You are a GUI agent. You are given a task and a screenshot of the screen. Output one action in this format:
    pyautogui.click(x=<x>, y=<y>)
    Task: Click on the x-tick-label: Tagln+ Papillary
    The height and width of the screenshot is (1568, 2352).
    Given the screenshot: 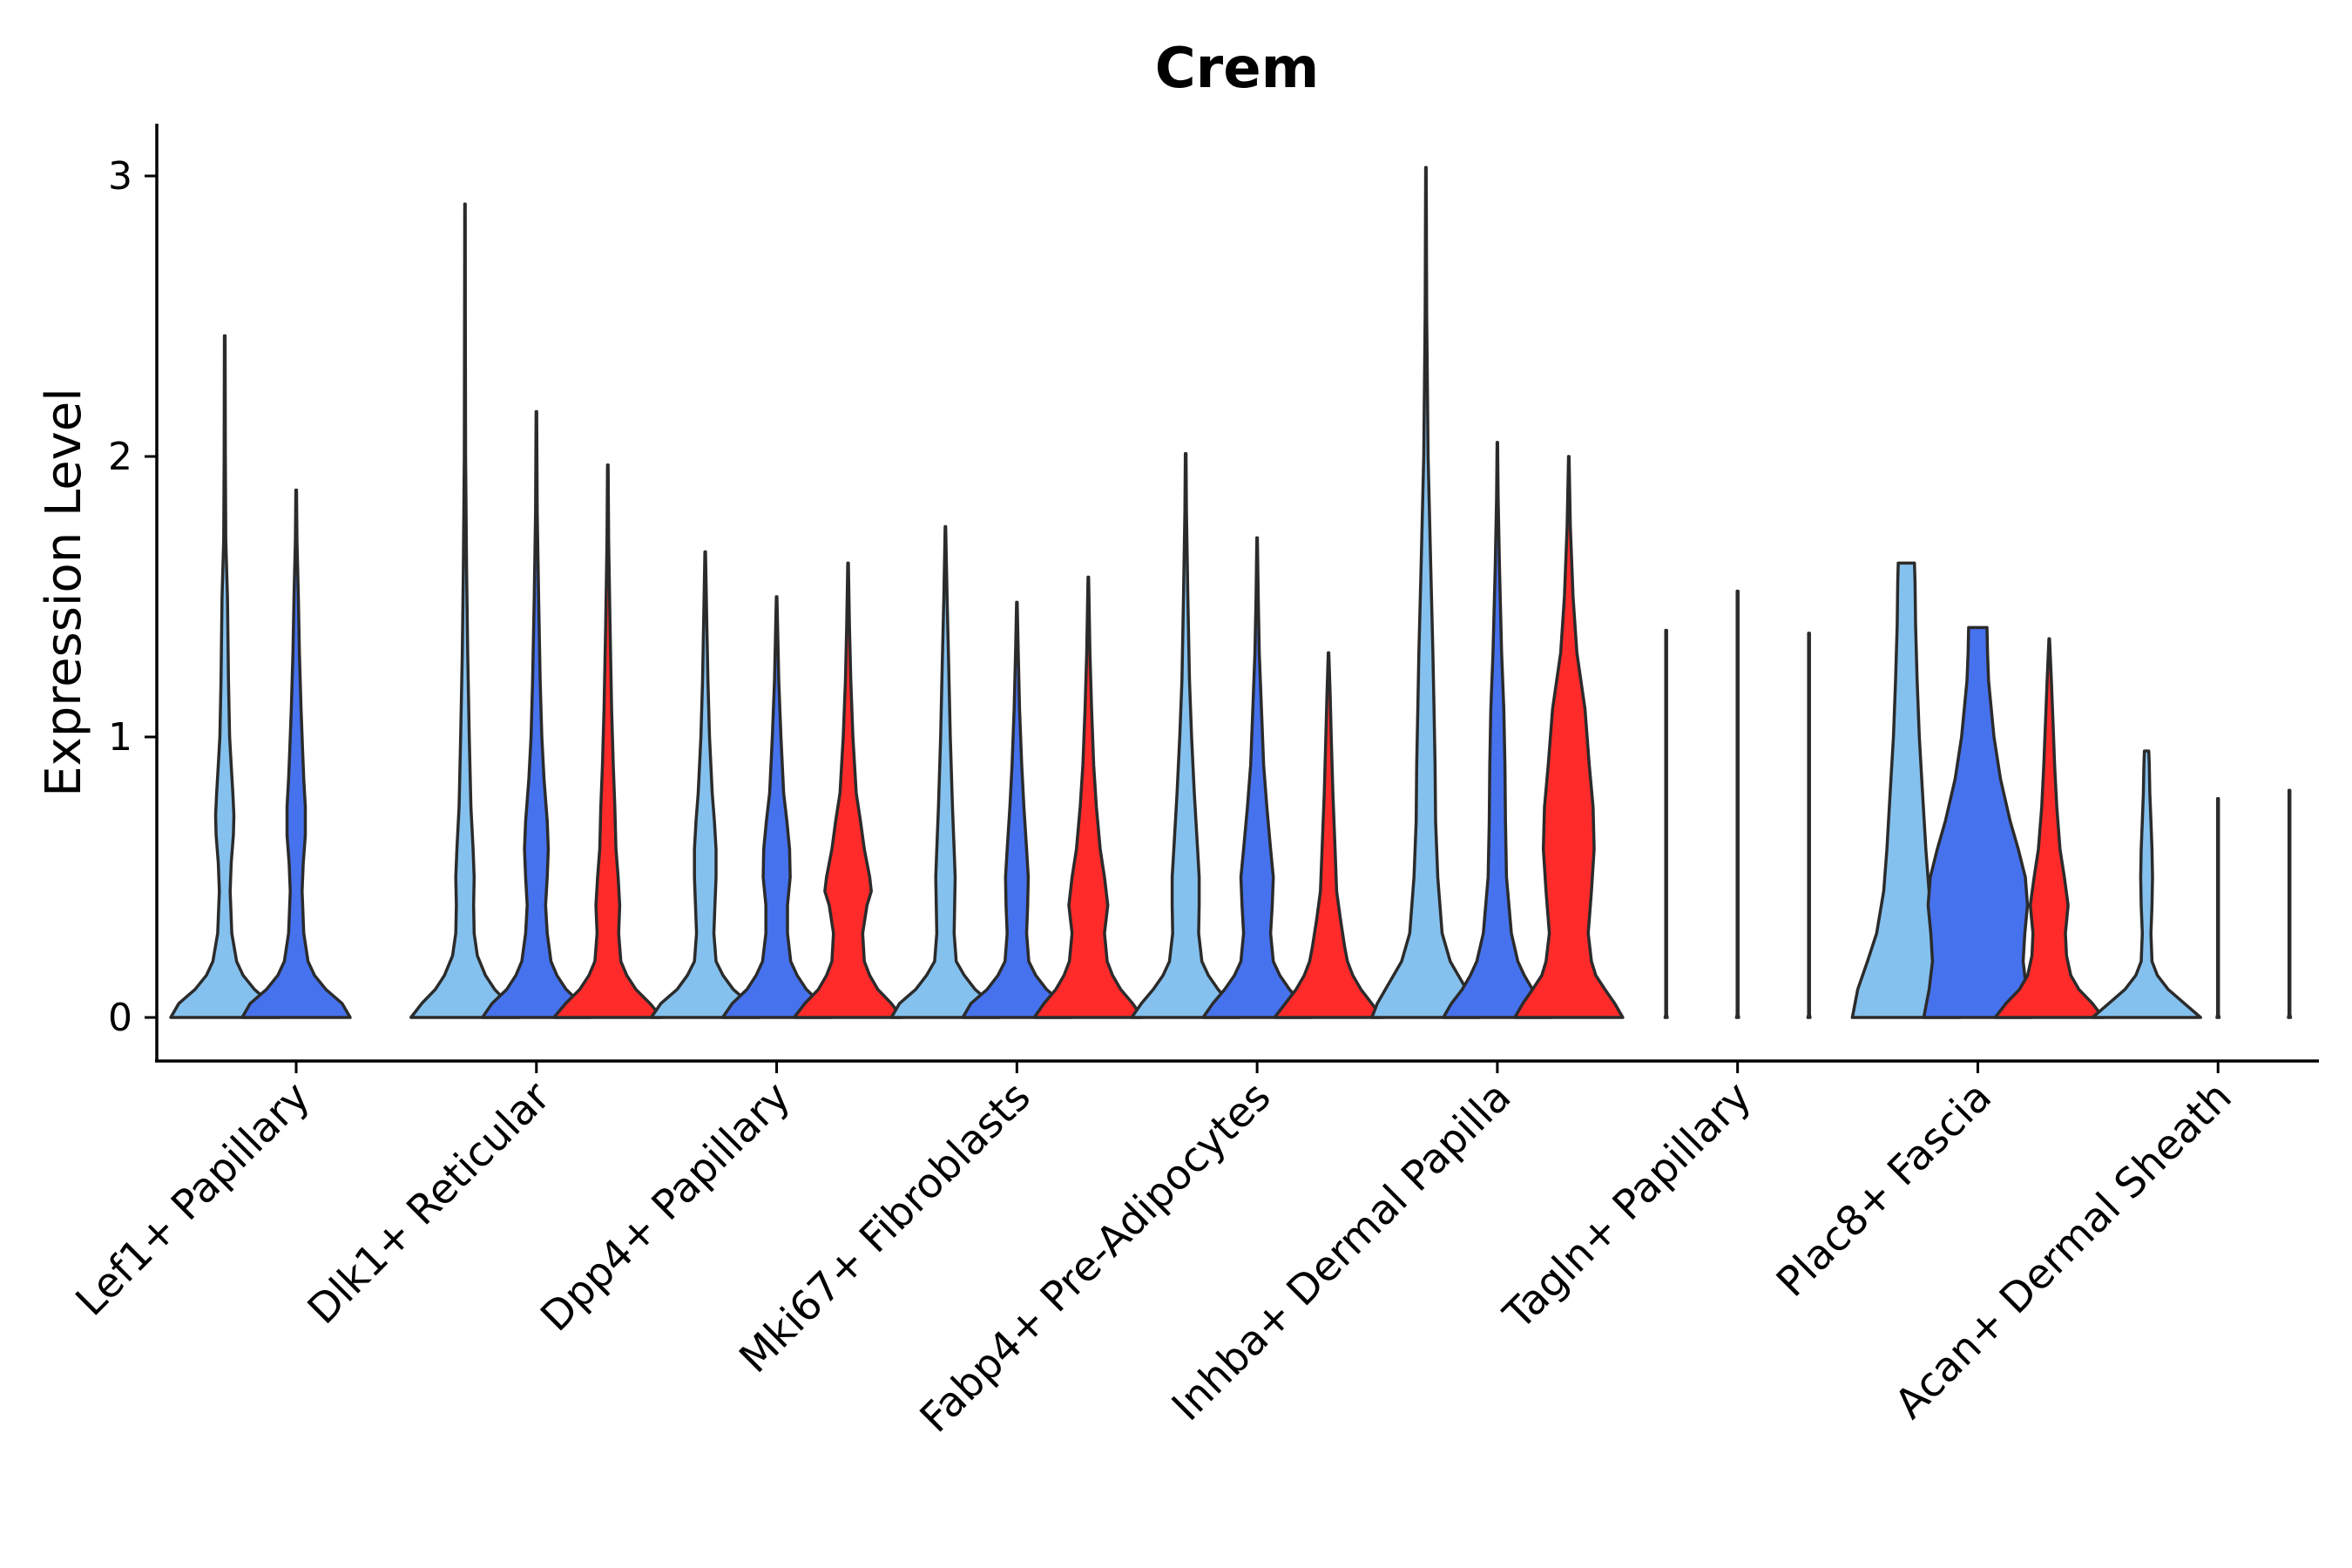 What is the action you would take?
    pyautogui.click(x=1627, y=1206)
    